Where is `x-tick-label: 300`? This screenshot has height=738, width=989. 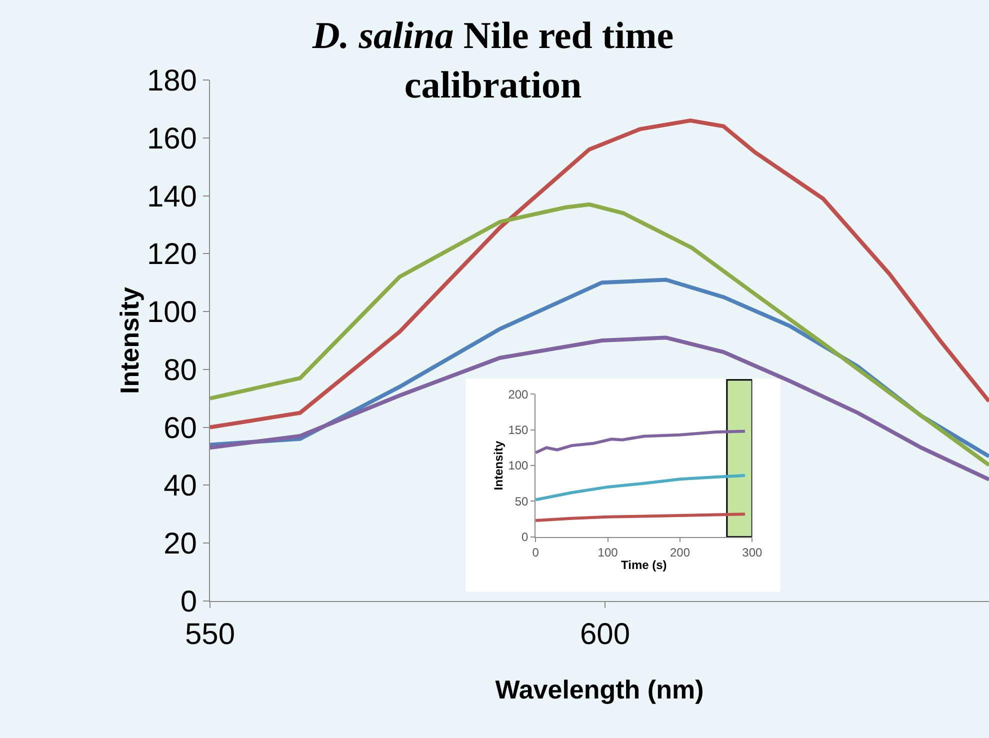
x-tick-label: 300 is located at coordinates (752, 552).